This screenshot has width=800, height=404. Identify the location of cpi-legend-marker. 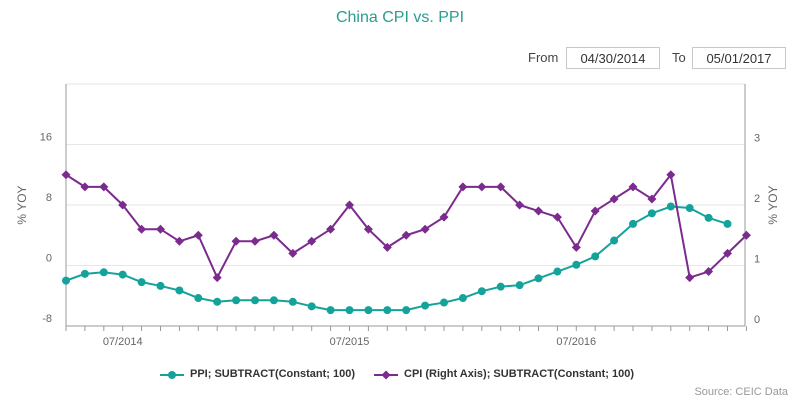
(386, 375).